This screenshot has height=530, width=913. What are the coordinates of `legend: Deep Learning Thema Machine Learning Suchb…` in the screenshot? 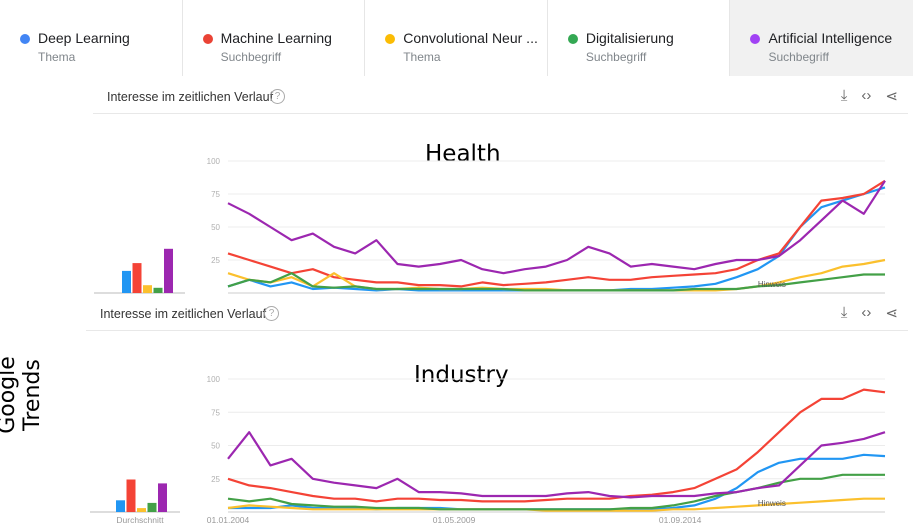 It's located at (456, 38).